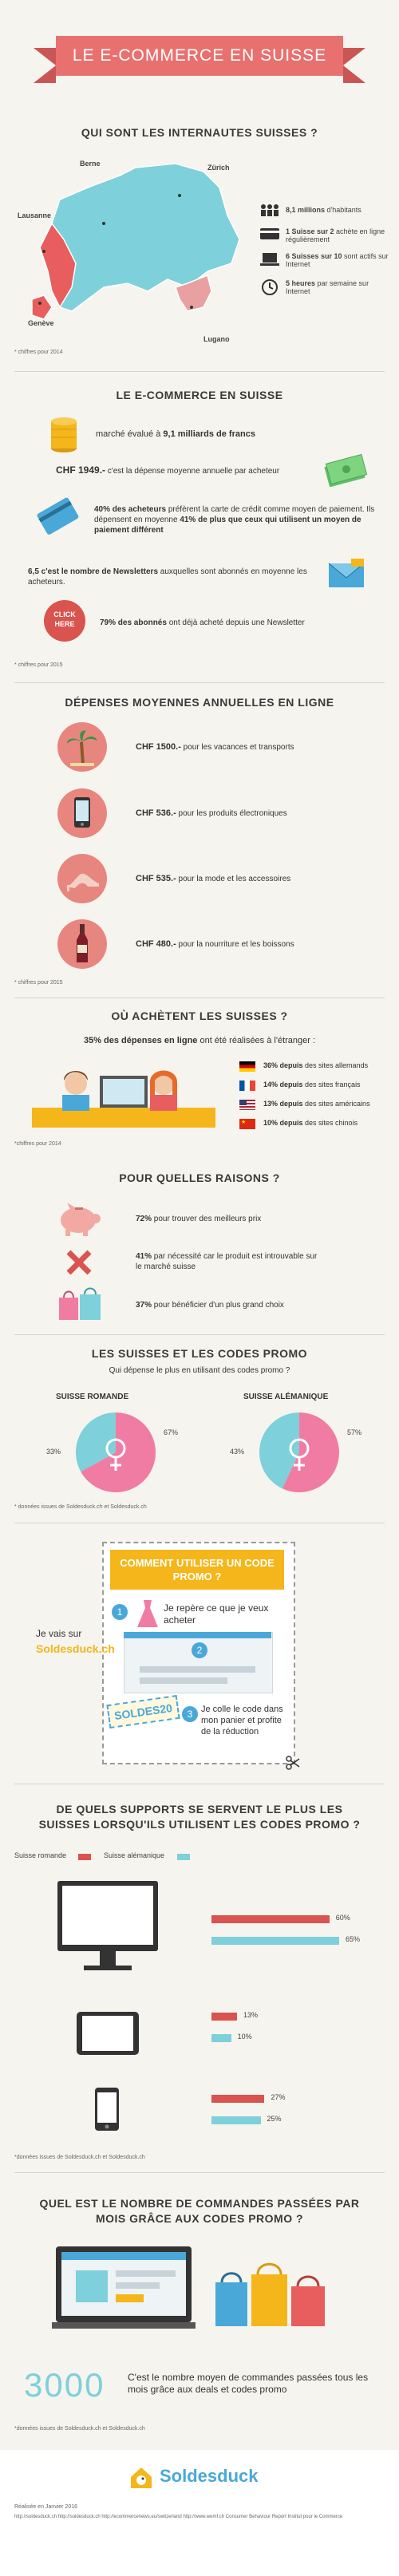 The width and height of the screenshot is (399, 2576). Describe the element at coordinates (134, 1855) in the screenshot. I see `legend-alemanique-label: Suisse alémanique` at that location.